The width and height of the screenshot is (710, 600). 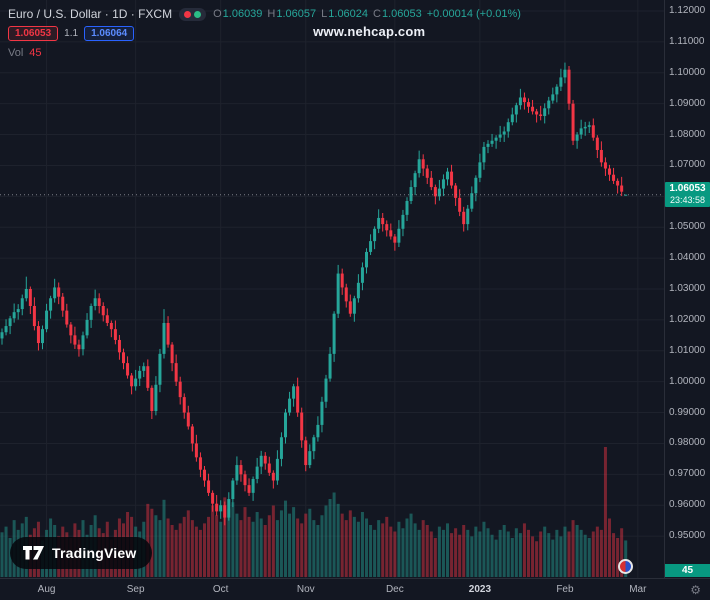 What do you see at coordinates (687, 134) in the screenshot?
I see `price-axis-label: 1.08000` at bounding box center [687, 134].